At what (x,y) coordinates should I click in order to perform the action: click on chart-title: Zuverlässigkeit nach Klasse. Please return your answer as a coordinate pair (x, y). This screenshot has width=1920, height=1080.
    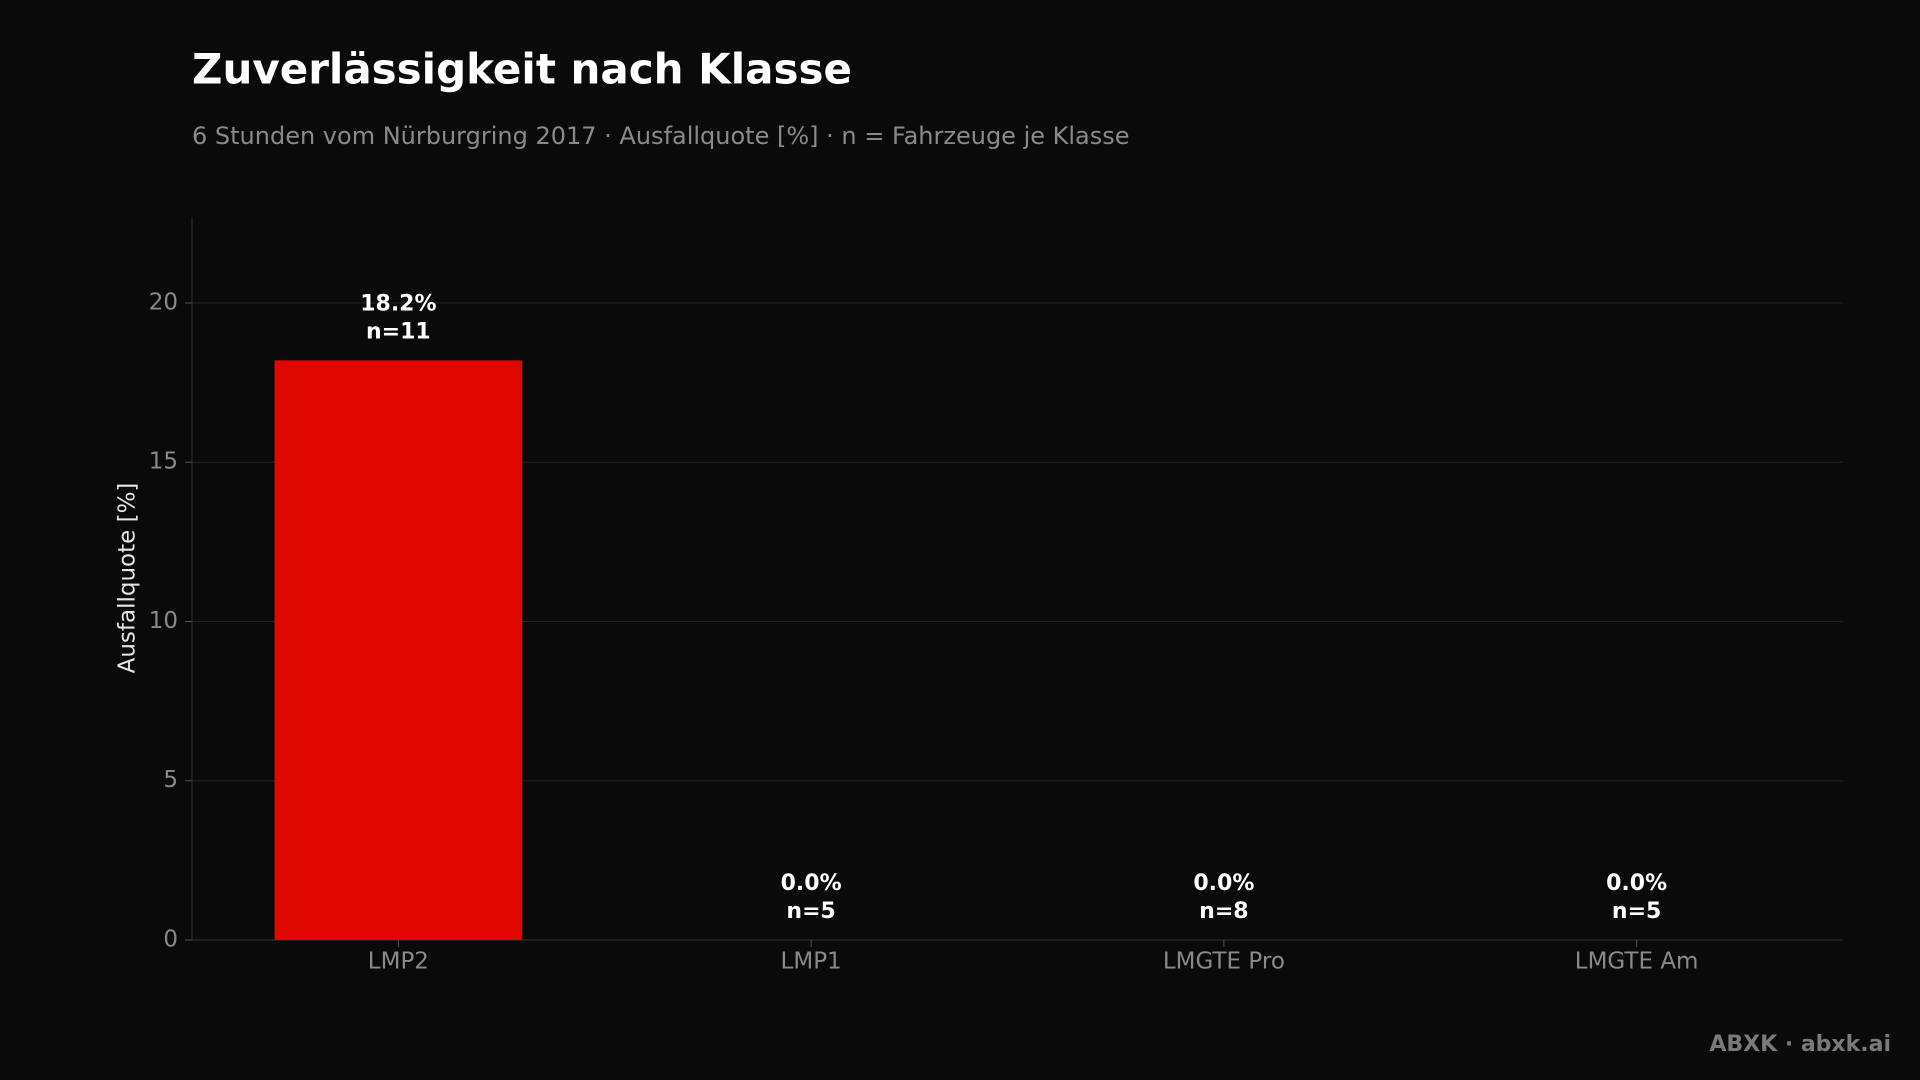
    Looking at the image, I should click on (522, 69).